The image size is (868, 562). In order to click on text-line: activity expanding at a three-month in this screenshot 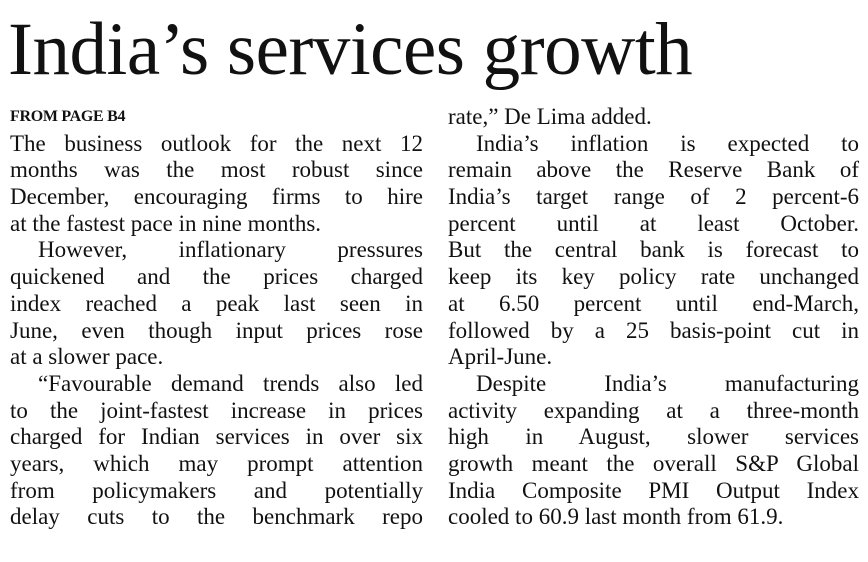, I will do `click(653, 410)`.